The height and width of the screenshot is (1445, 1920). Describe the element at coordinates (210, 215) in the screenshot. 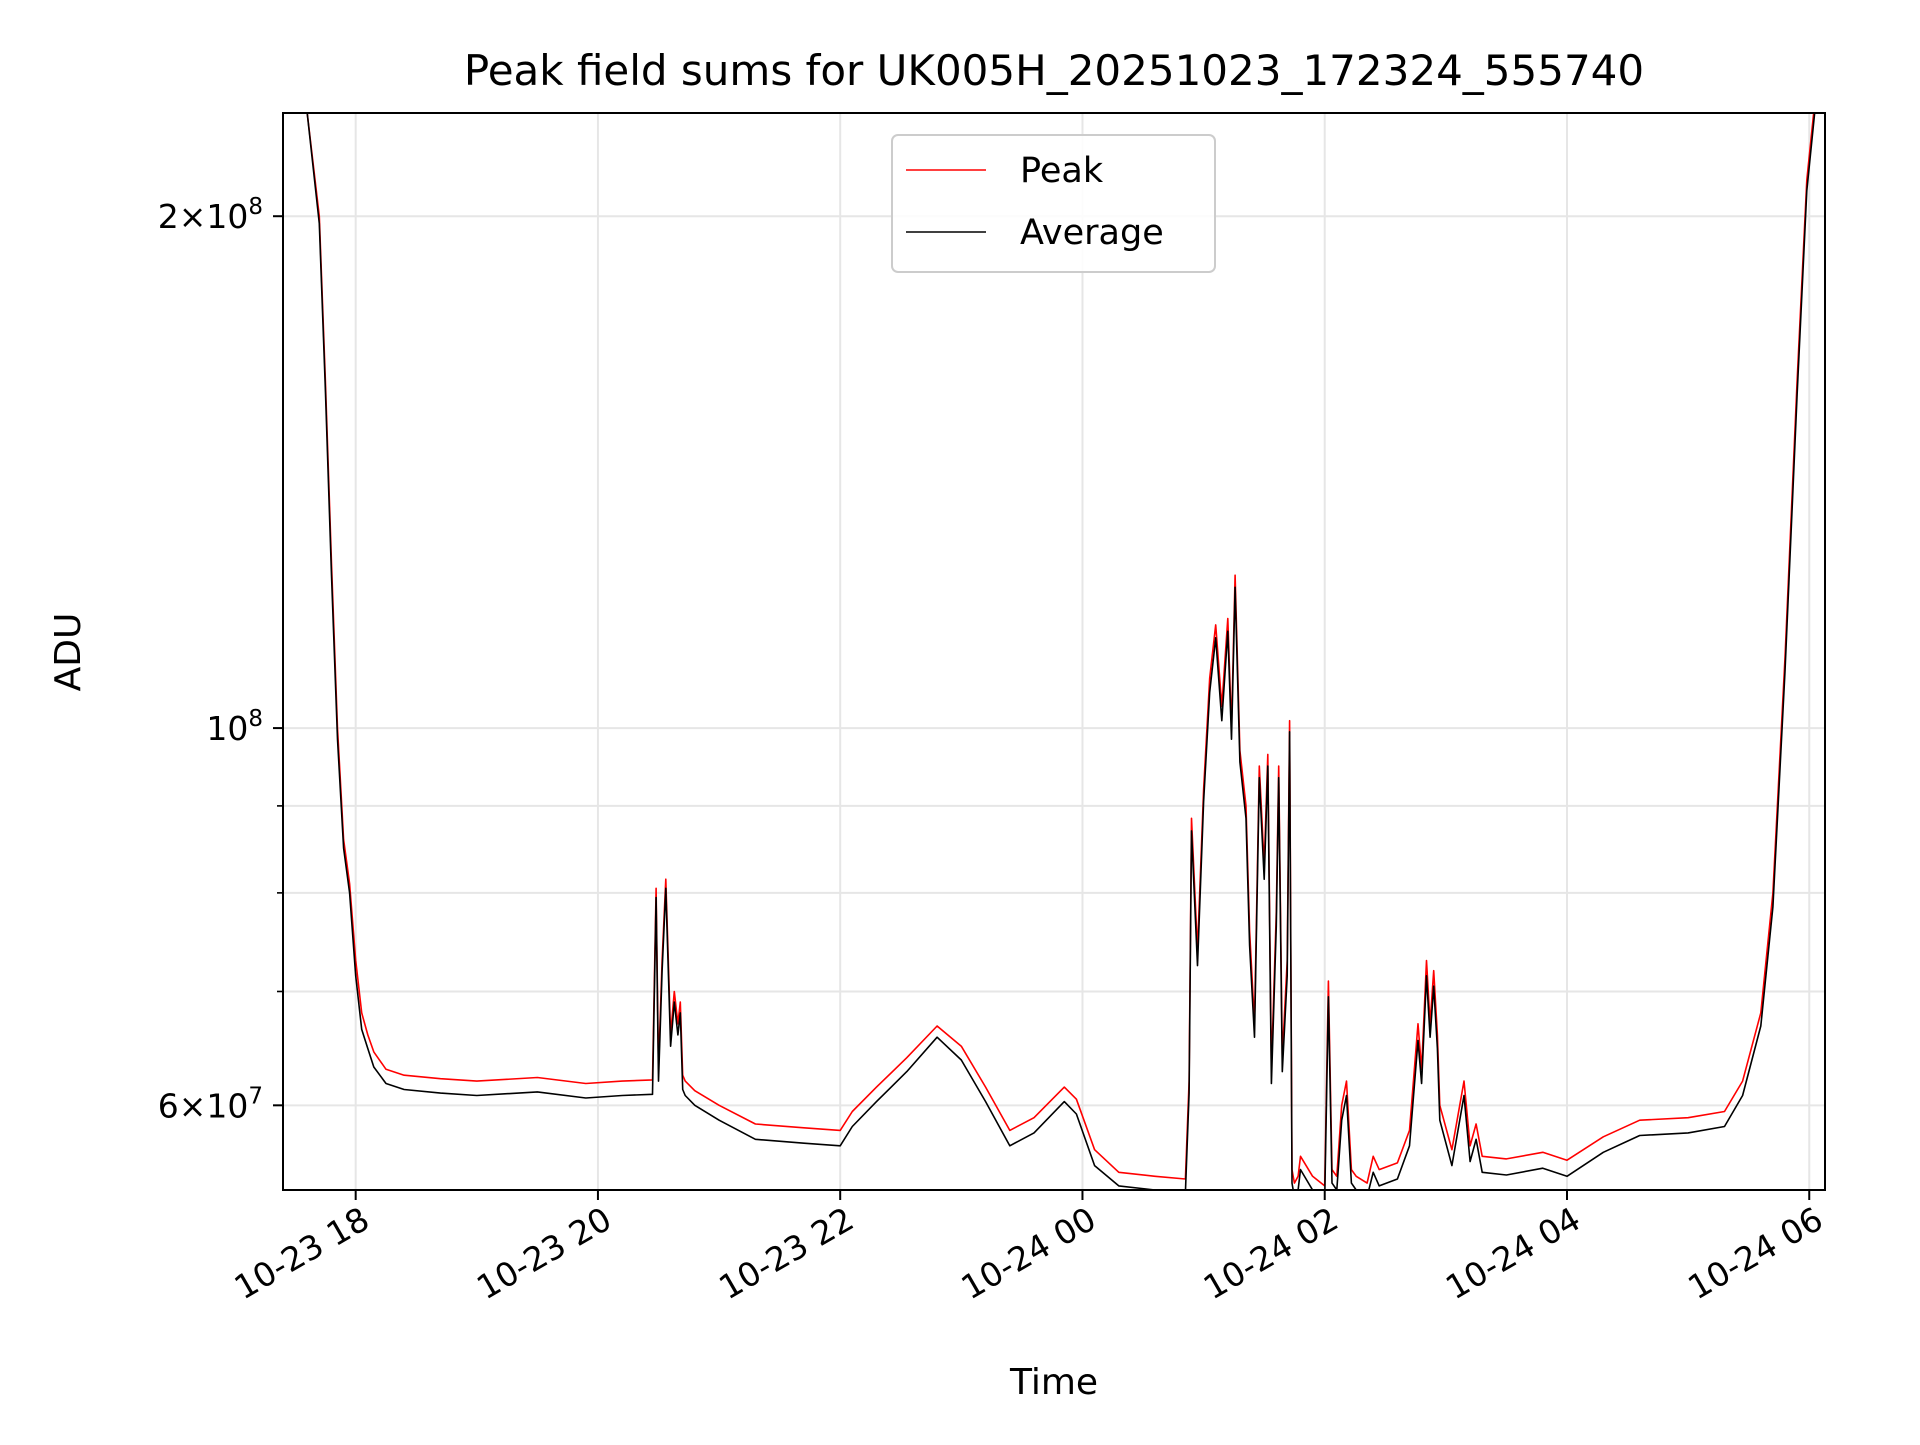

I see `y-tick-label: 2×108` at that location.